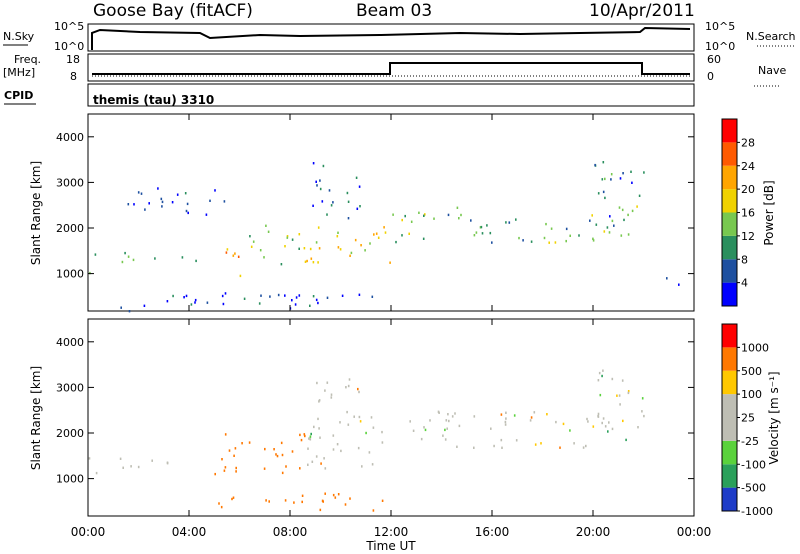 The width and height of the screenshot is (800, 554). Describe the element at coordinates (390, 546) in the screenshot. I see `time-axis-label: Time UT` at that location.